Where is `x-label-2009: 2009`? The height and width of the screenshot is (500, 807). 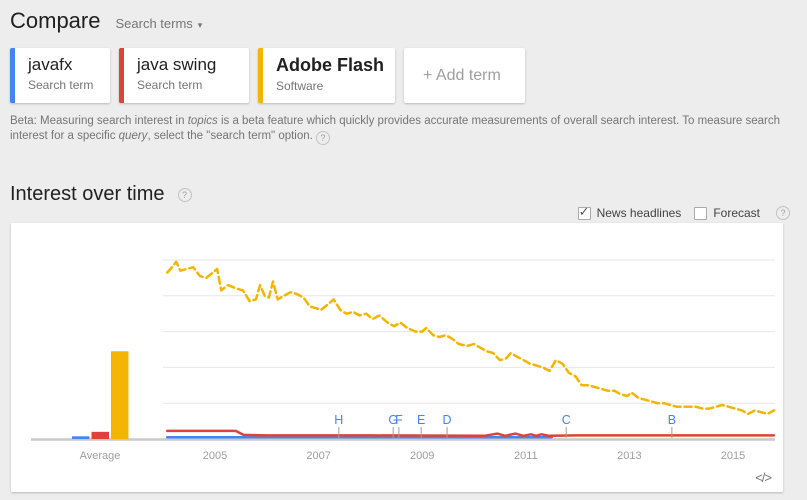
x-label-2009: 2009 is located at coordinates (422, 456).